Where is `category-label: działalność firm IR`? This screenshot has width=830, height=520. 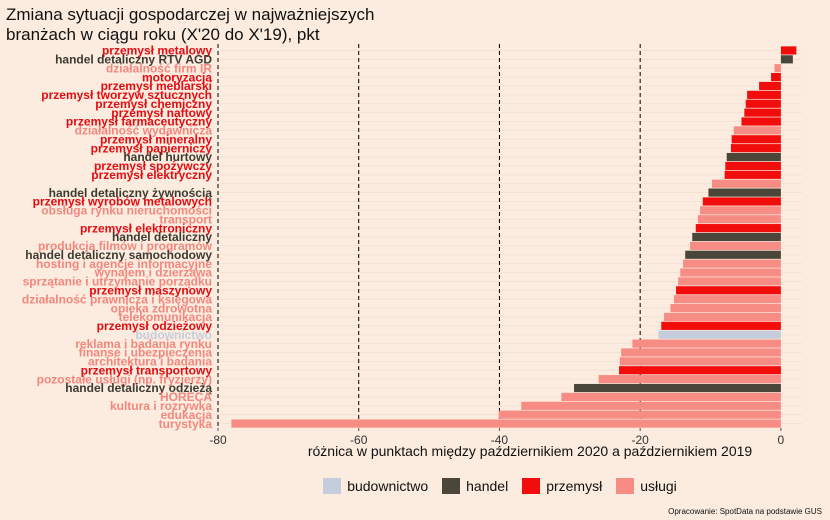 category-label: działalność firm IR is located at coordinates (159, 68).